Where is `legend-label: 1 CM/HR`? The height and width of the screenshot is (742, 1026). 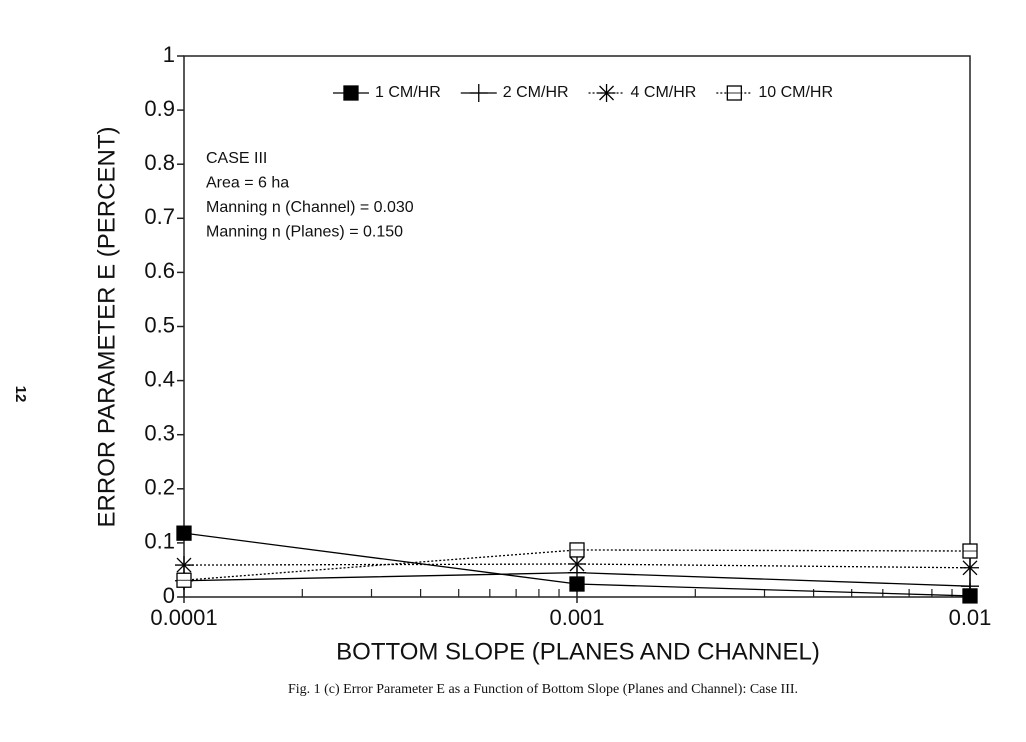
legend-label: 1 CM/HR is located at coordinates (408, 92).